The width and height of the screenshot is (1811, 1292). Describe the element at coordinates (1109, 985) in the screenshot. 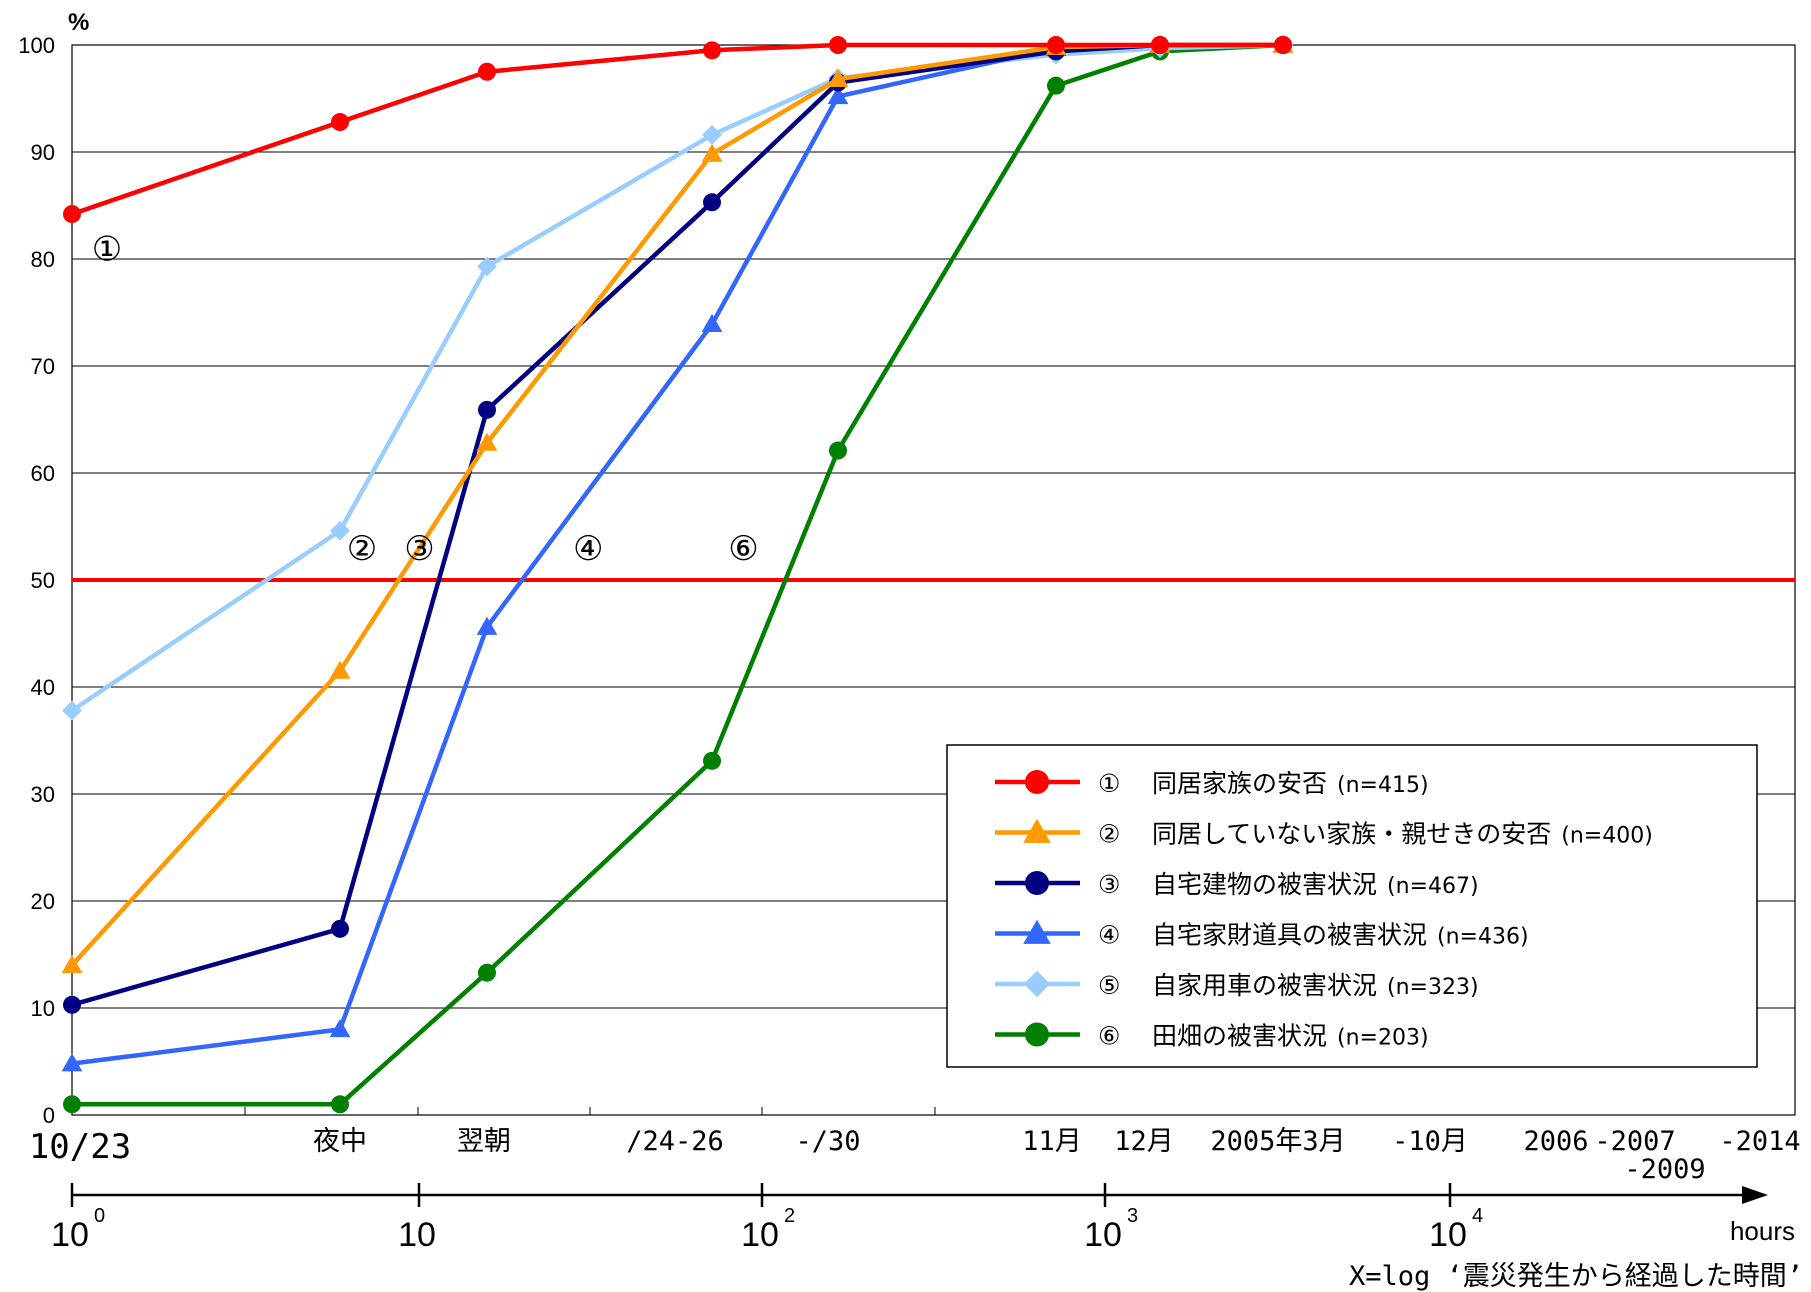

I see `legend-marker-label: ⑤` at that location.